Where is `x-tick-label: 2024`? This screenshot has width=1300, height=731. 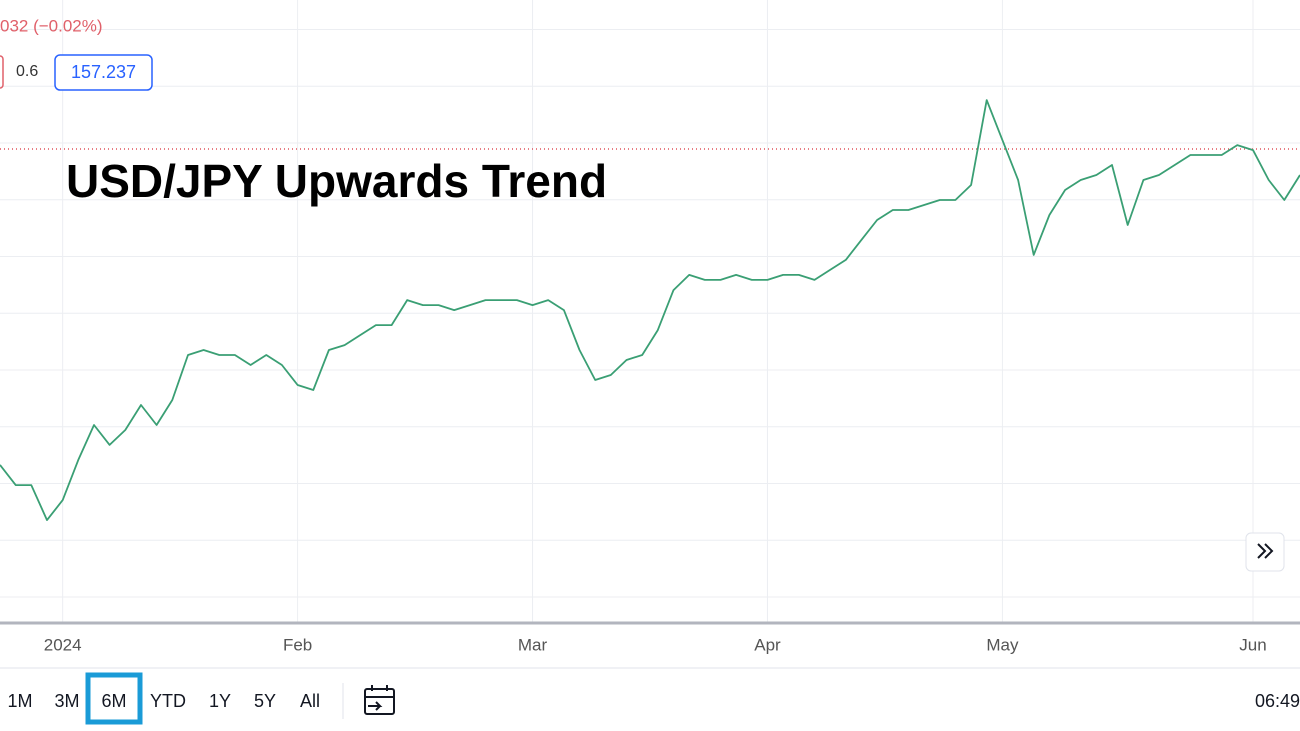
x-tick-label: 2024 is located at coordinates (63, 644).